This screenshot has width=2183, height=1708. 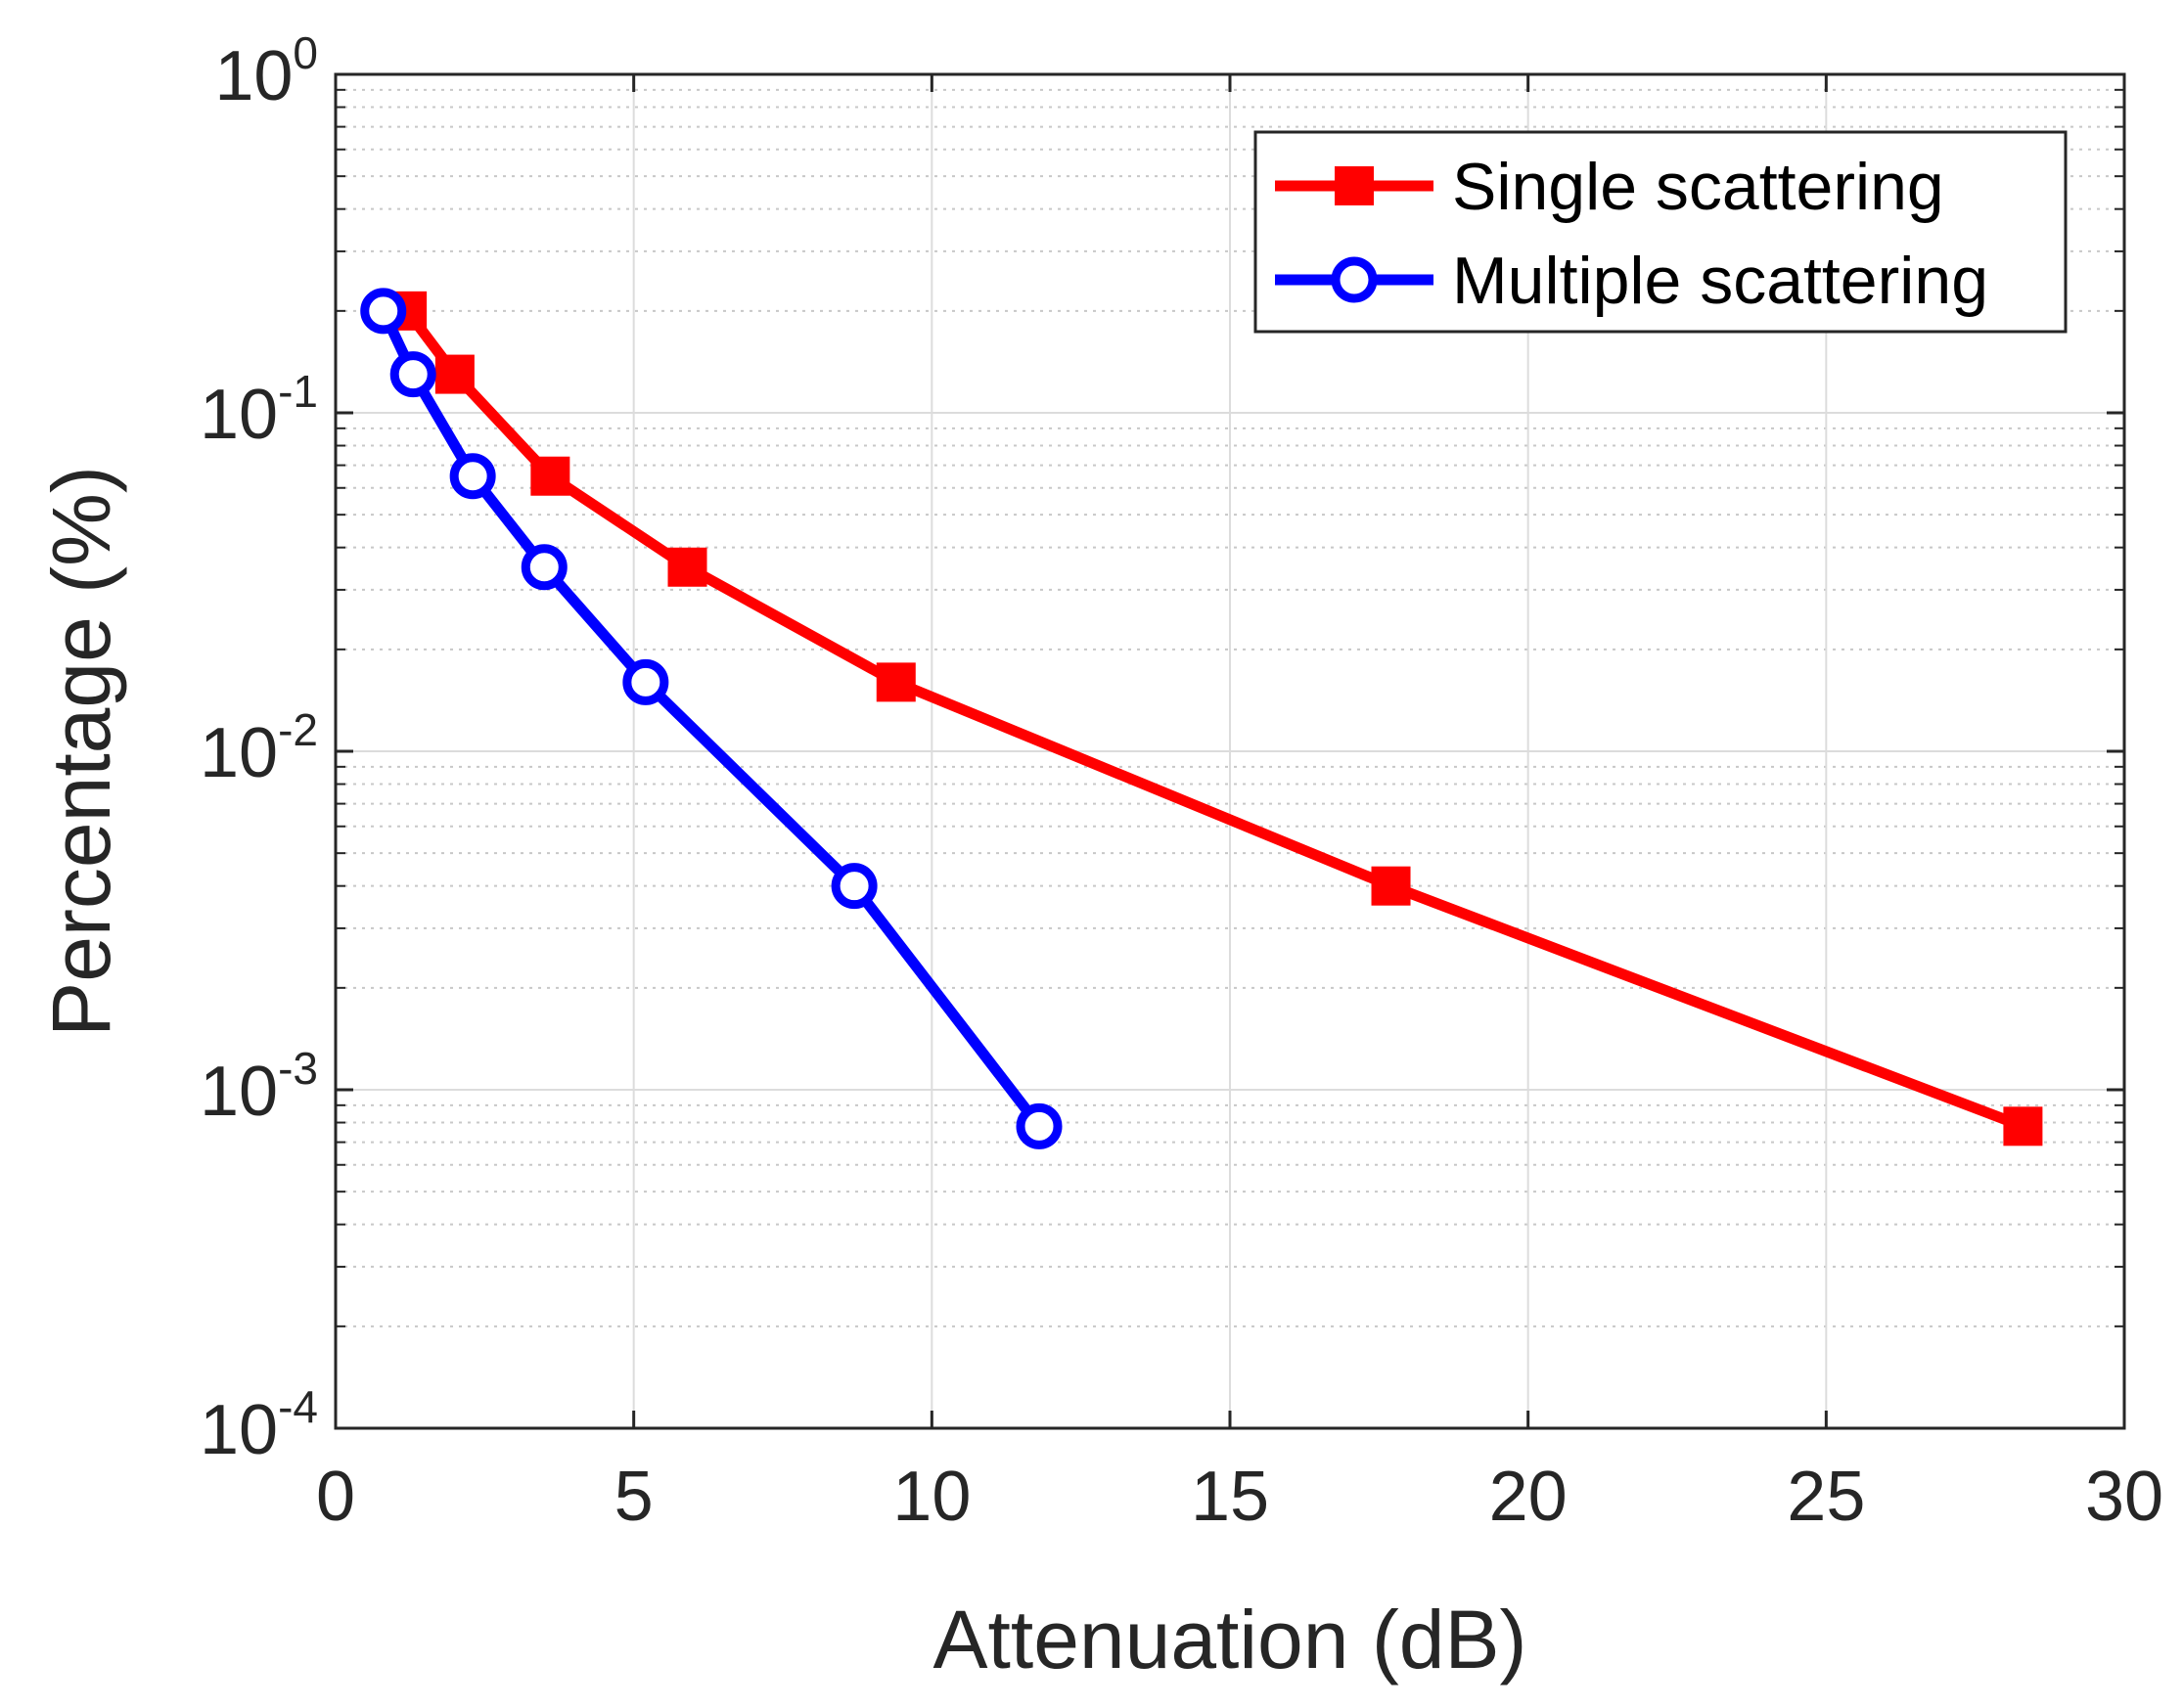 I want to click on y-tick-label: 10⁻², so click(x=259, y=748).